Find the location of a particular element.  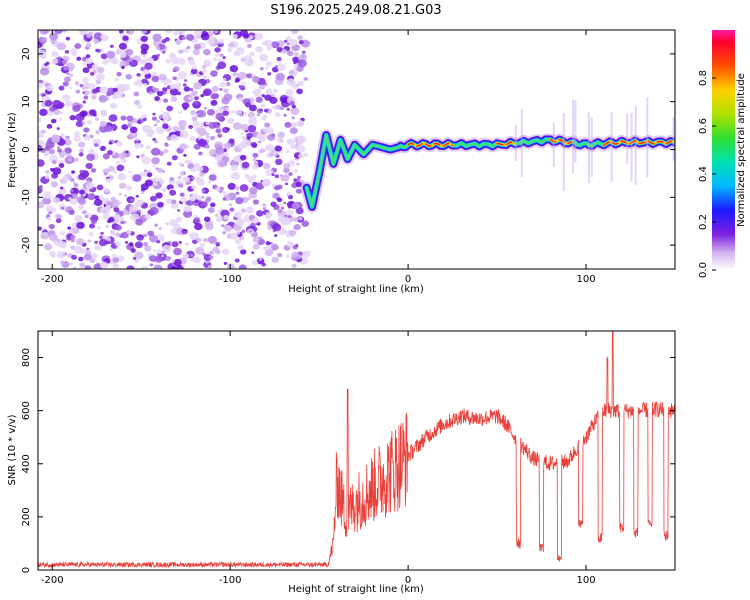

y-tick-label: 800 is located at coordinates (26, 357).